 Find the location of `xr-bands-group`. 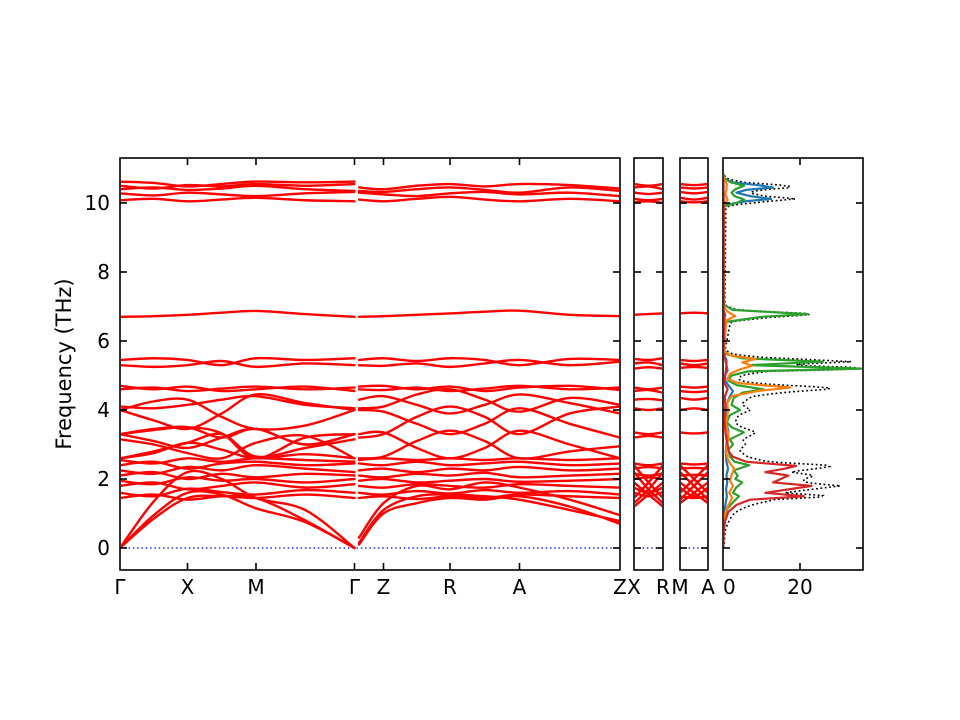

xr-bands-group is located at coordinates (648, 365).